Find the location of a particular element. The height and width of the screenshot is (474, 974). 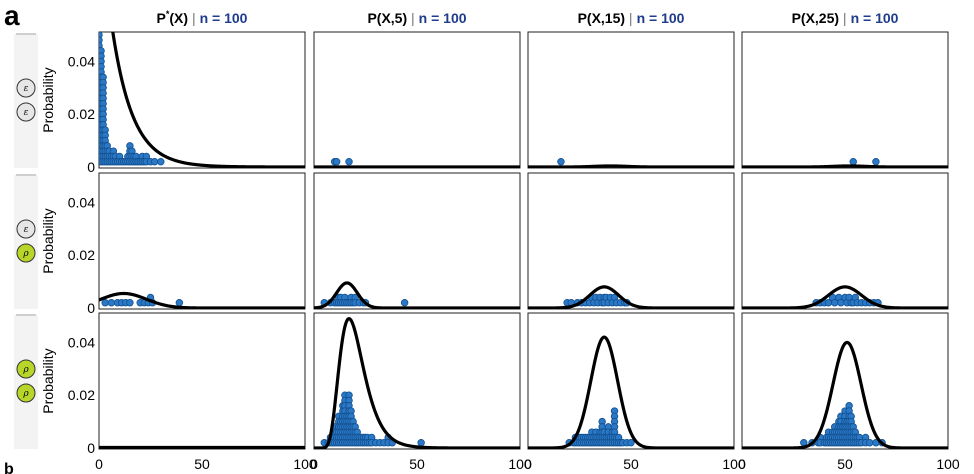

panel-letter: a is located at coordinates (12, 15).